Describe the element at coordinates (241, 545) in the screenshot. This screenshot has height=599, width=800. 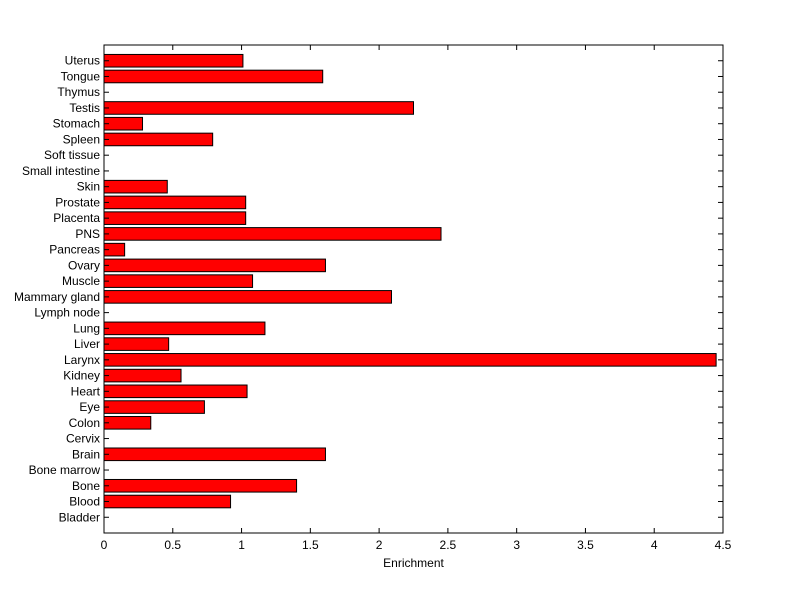
I see `x-tick-label-2: 1` at that location.